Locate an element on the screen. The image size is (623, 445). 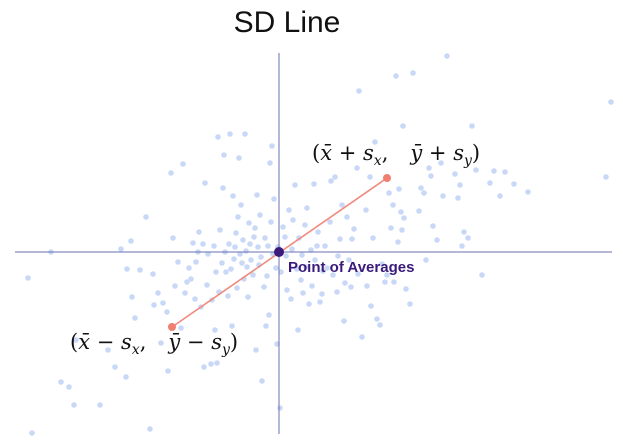
point-of-averages-marker is located at coordinates (279, 252).